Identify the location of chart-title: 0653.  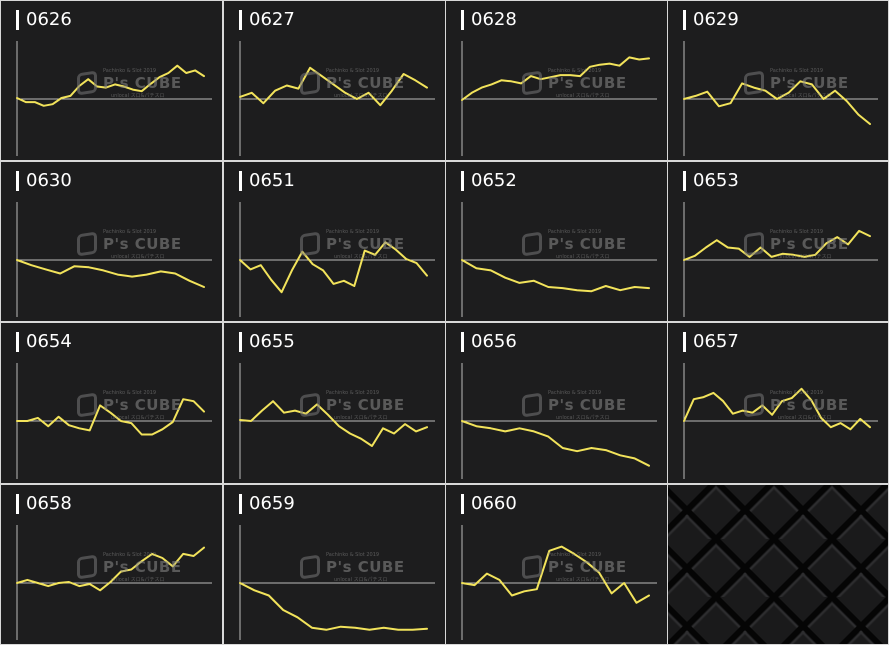
(716, 180).